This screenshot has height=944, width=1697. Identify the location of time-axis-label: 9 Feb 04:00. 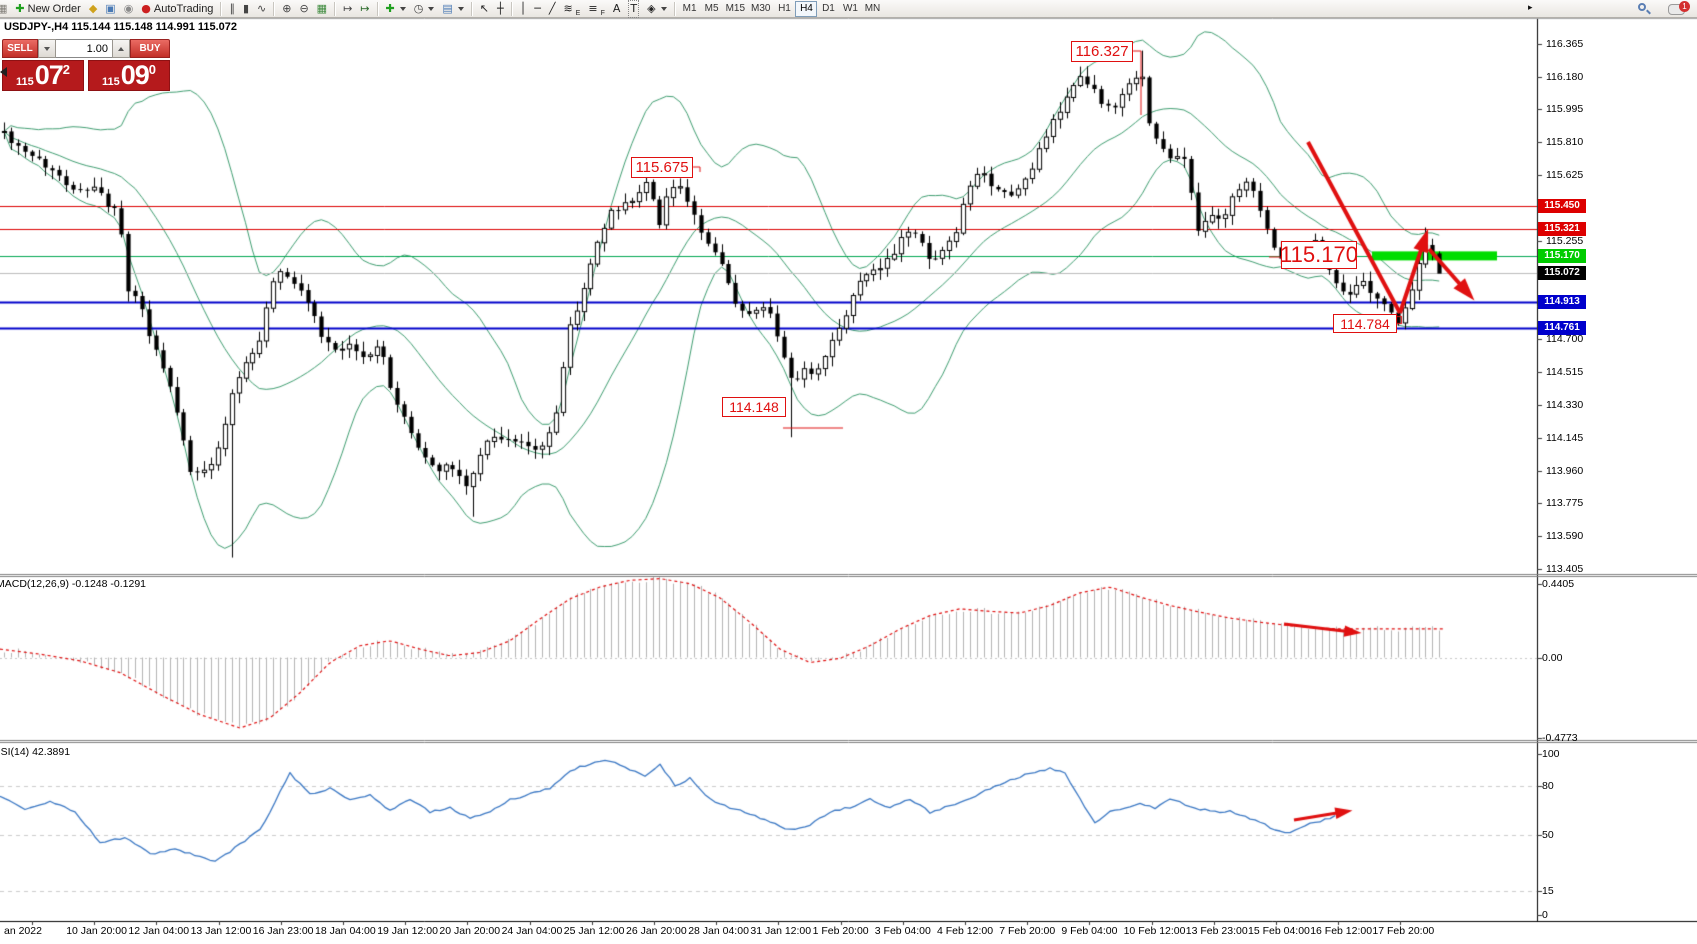
(1089, 931).